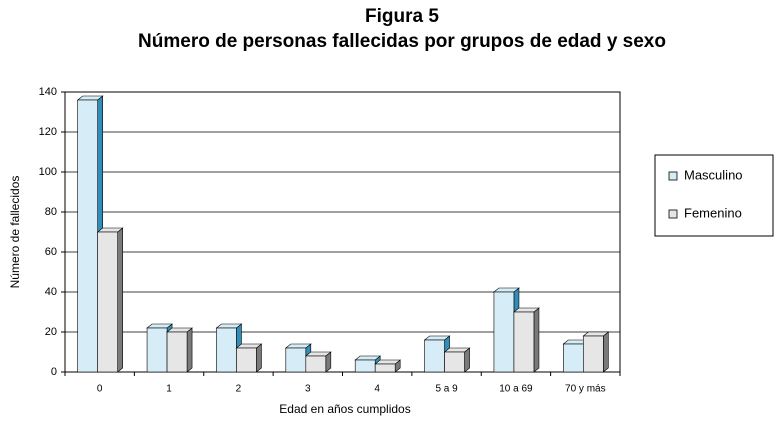 The image size is (775, 424). I want to click on x-axis-label: Edad en años cumplidos, so click(344, 409).